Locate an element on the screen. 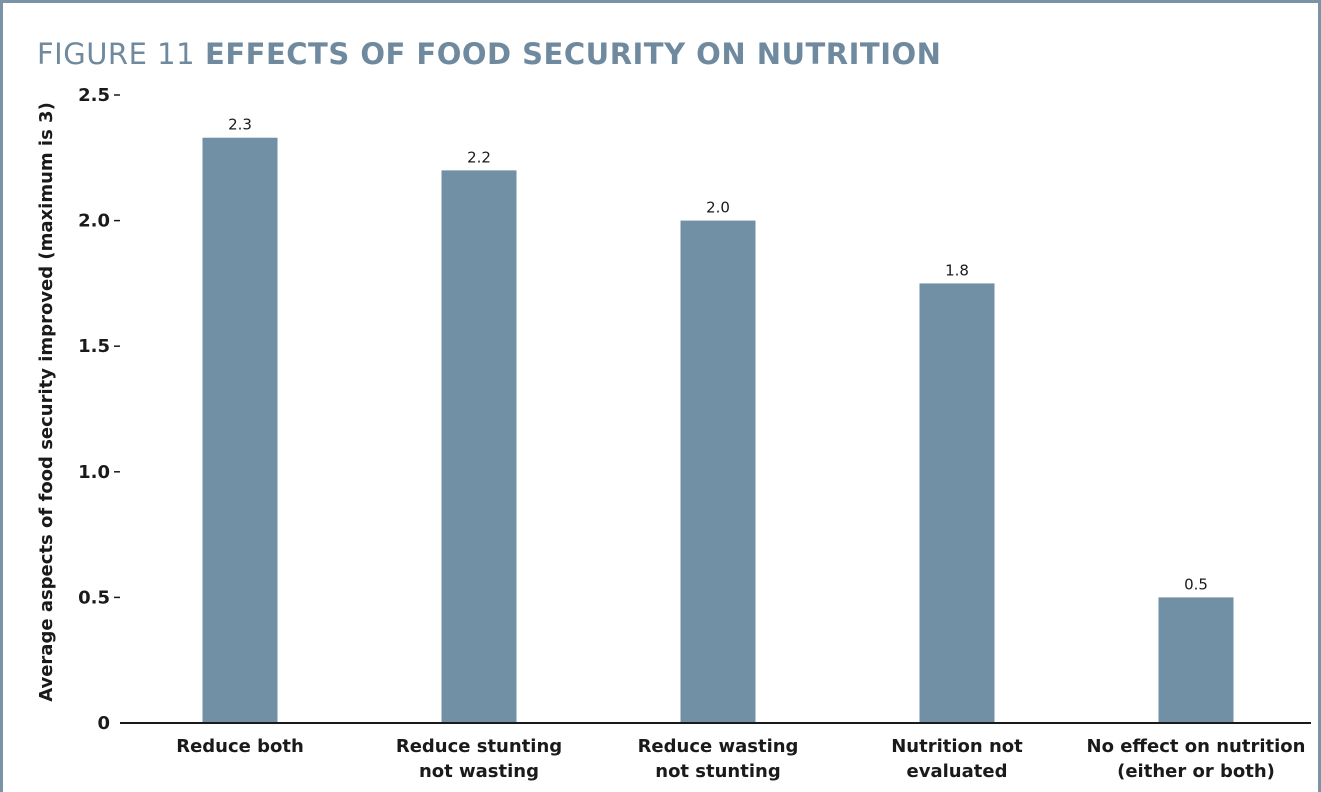 This screenshot has height=792, width=1321. y-tick-label: 0.5 is located at coordinates (94, 597).